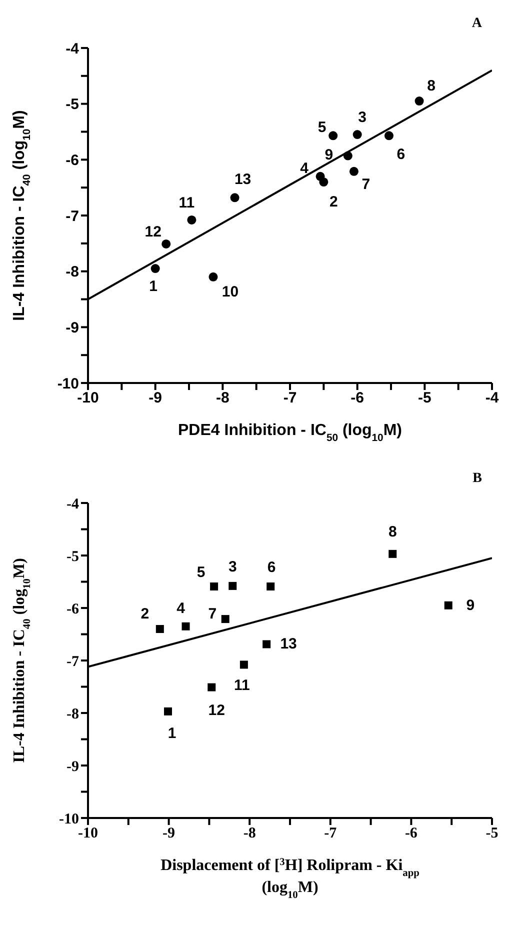  I want to click on x-axis-title: PDE4 Inhibition - IC$_{50}$ (log$_{10}$M), so click(290, 433).